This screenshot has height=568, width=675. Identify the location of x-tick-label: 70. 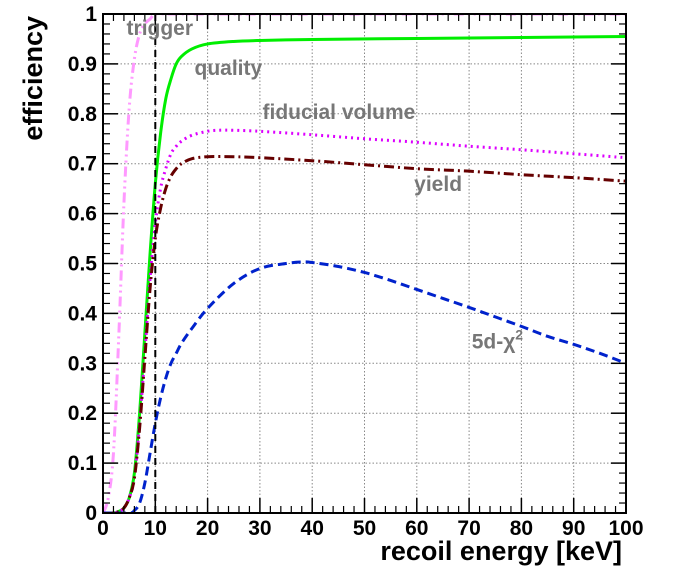
(468, 528).